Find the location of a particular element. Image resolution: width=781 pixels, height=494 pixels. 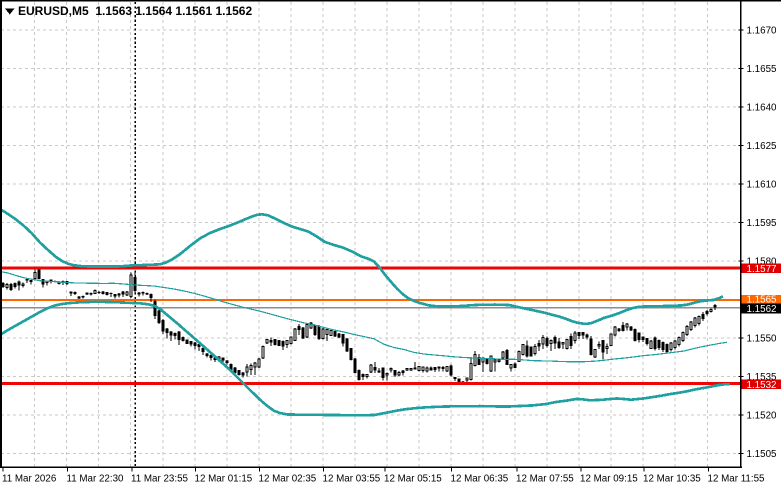

svg-text: 11 Mar 2026 is located at coordinates (29, 479).